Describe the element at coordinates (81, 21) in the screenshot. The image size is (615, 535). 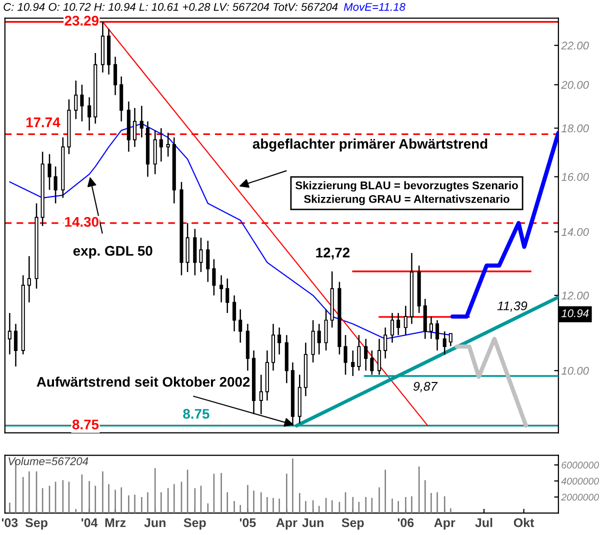
I see `ref-line-label: 23.29` at that location.